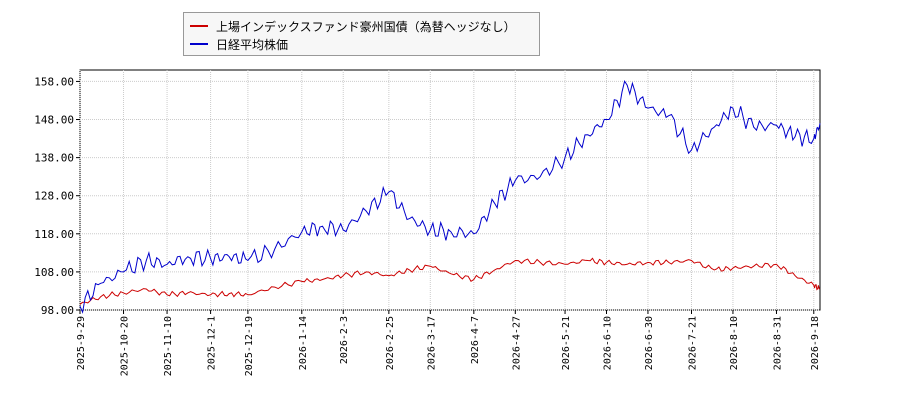 This screenshot has height=400, width=900. I want to click on y-tick-label: 118.00, so click(54, 234).